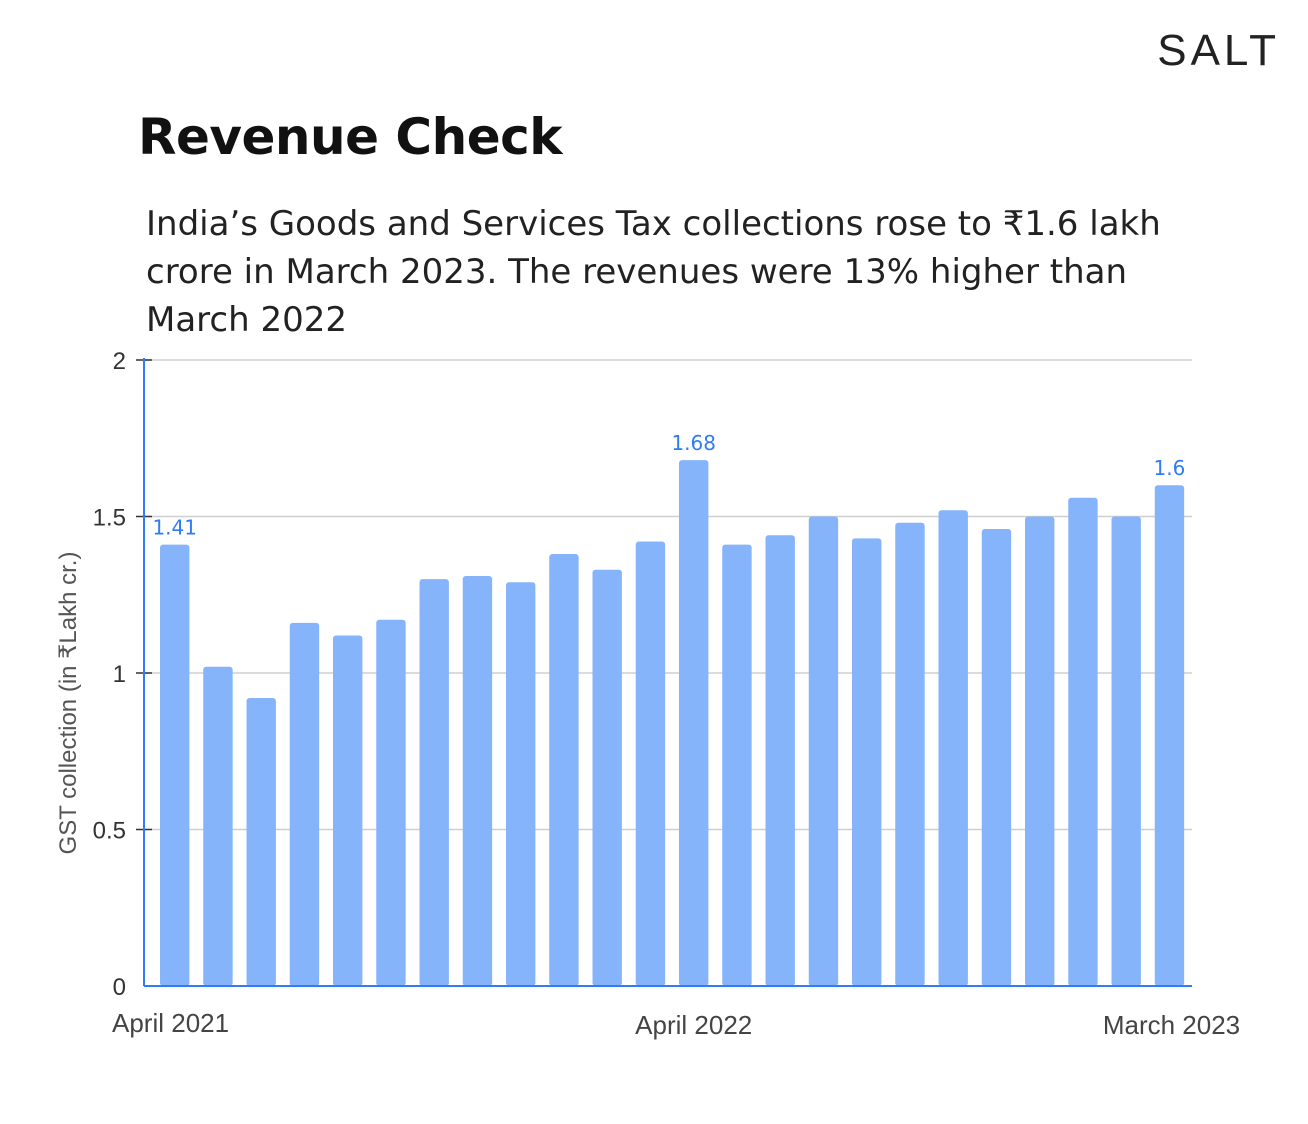  Describe the element at coordinates (109, 831) in the screenshot. I see `y-tick-label: 0.5` at that location.